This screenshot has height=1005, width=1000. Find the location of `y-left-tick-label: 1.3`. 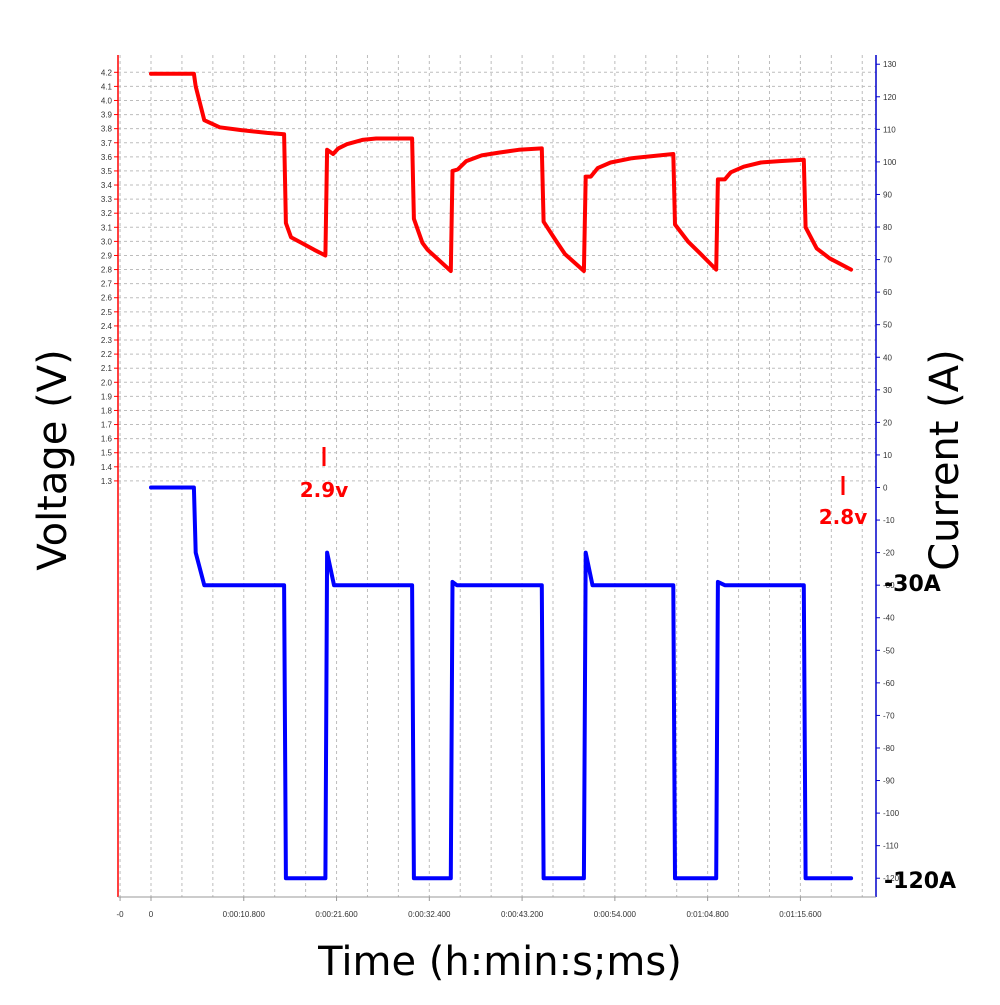

y-left-tick-label: 1.3 is located at coordinates (107, 481).